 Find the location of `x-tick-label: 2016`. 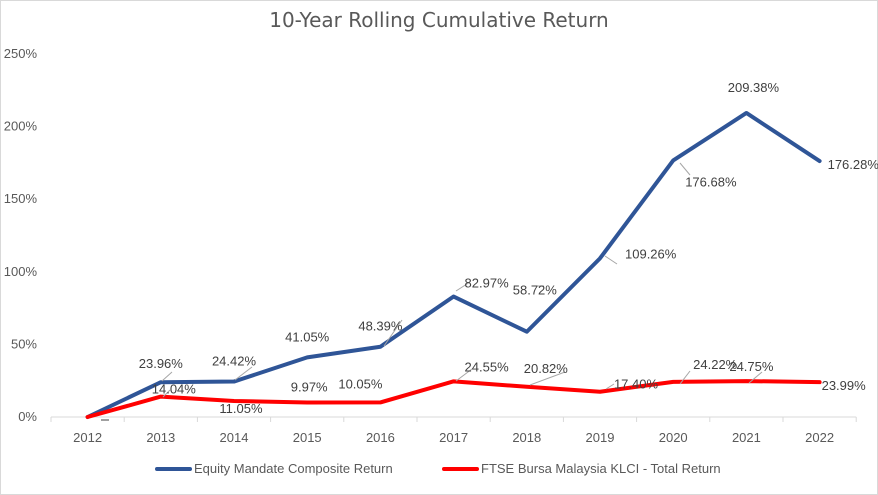

x-tick-label: 2016 is located at coordinates (380, 437).